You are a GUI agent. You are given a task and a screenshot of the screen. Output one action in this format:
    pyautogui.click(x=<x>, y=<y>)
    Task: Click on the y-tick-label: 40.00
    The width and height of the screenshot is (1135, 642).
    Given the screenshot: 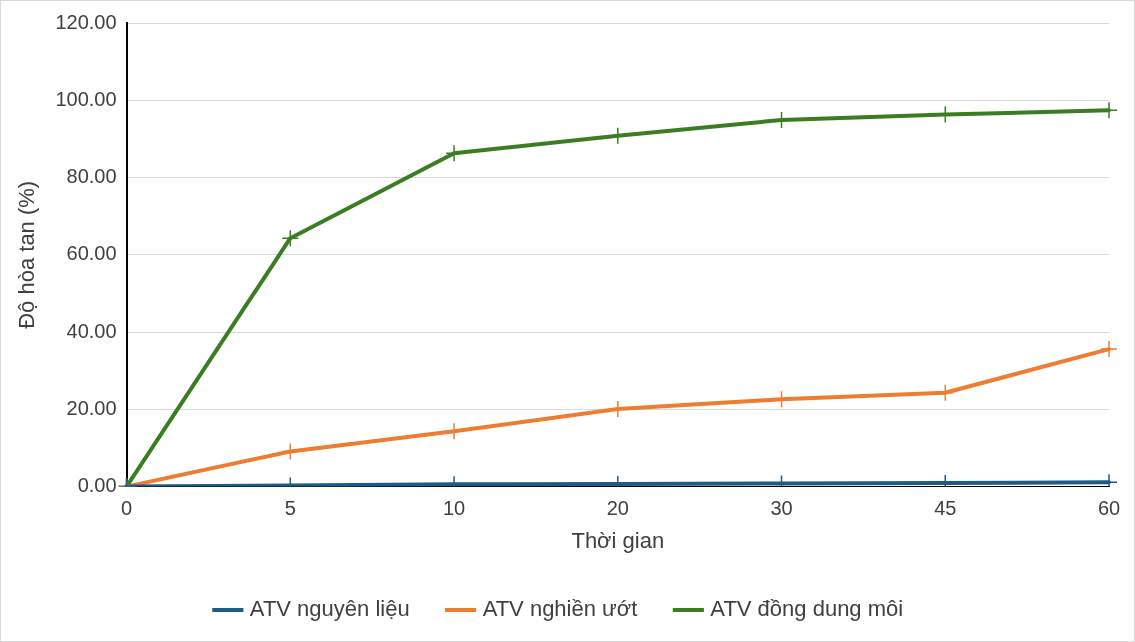 What is the action you would take?
    pyautogui.click(x=91, y=330)
    